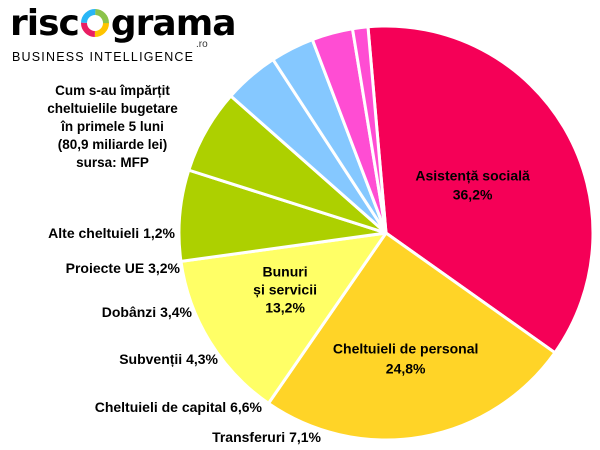 This screenshot has height=450, width=600. What do you see at coordinates (405, 348) in the screenshot?
I see `slice-label-name: Cheltuieli de personal` at bounding box center [405, 348].